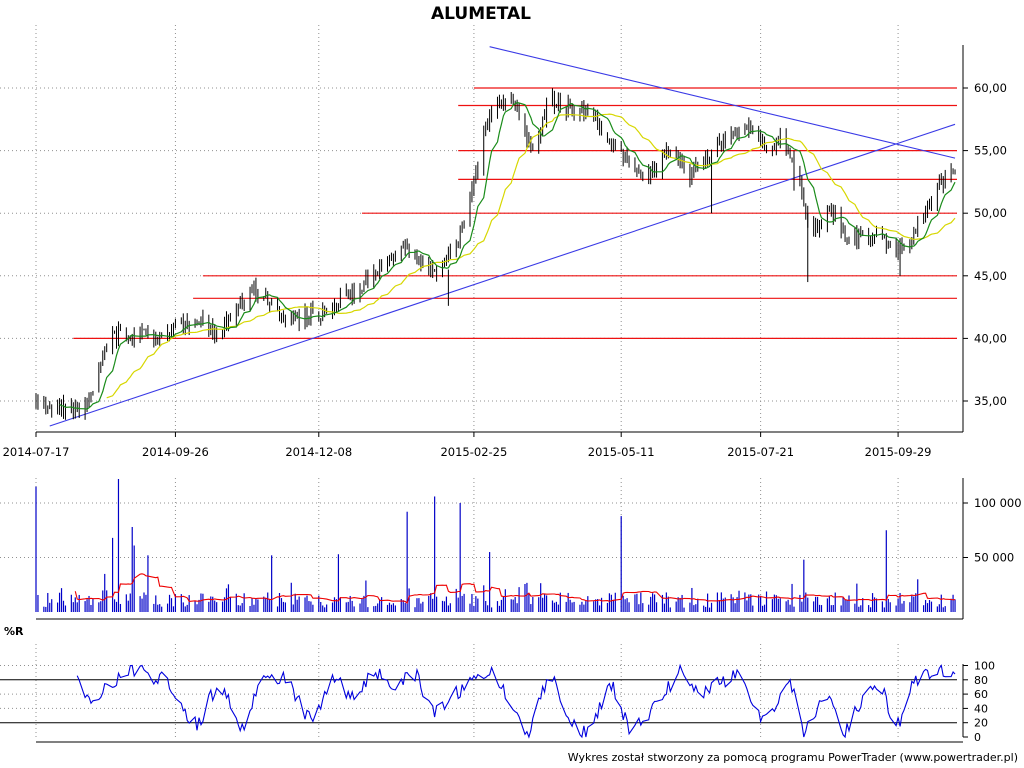  I want to click on will-layer, so click(478, 701).